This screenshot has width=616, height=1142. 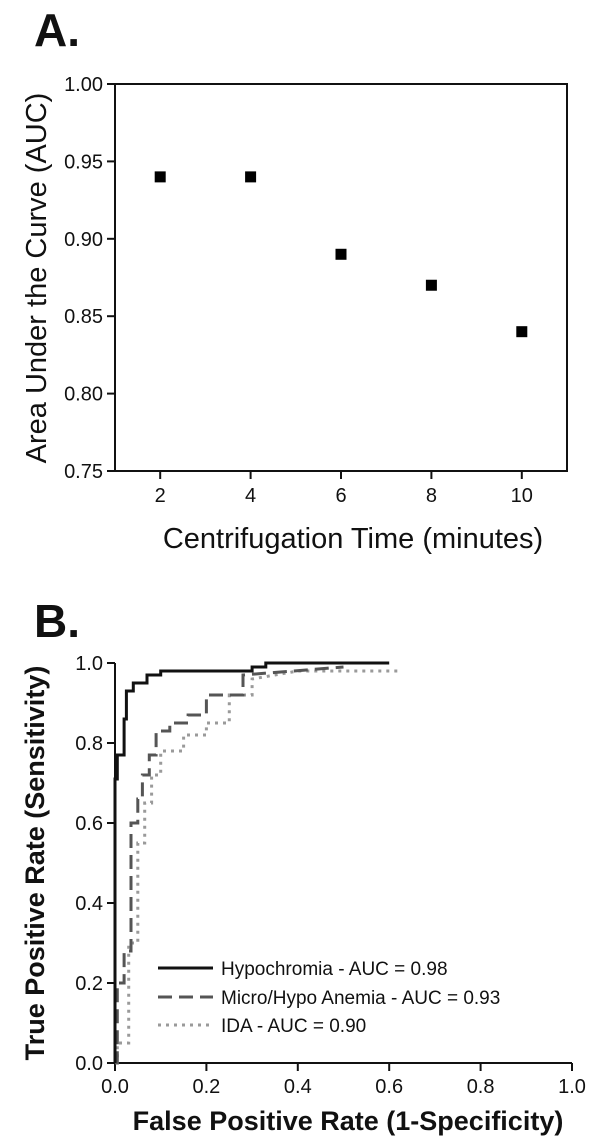 I want to click on panel-a-x-axis-title: Centrifugation Time (minutes), so click(x=353, y=539).